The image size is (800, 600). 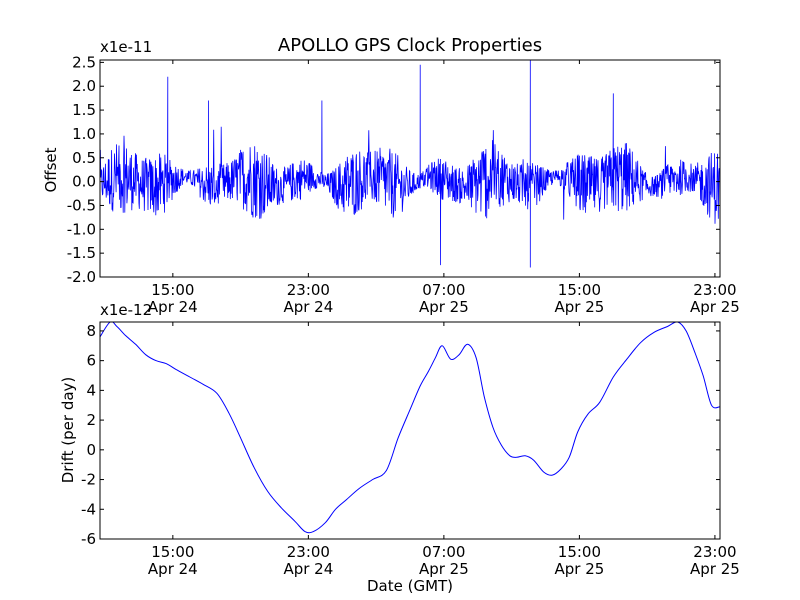 I want to click on y-tick-label: 0.5, so click(x=84, y=158).